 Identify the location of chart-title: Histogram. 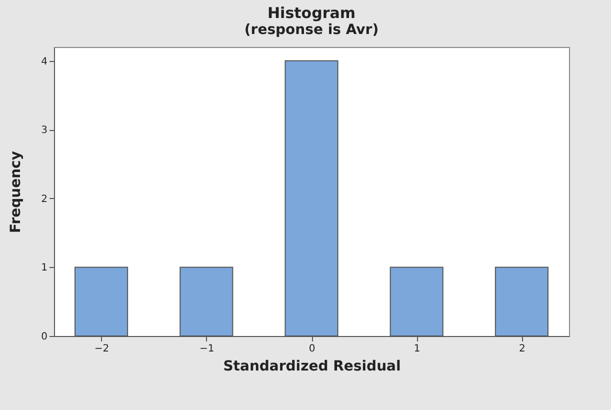
(312, 13).